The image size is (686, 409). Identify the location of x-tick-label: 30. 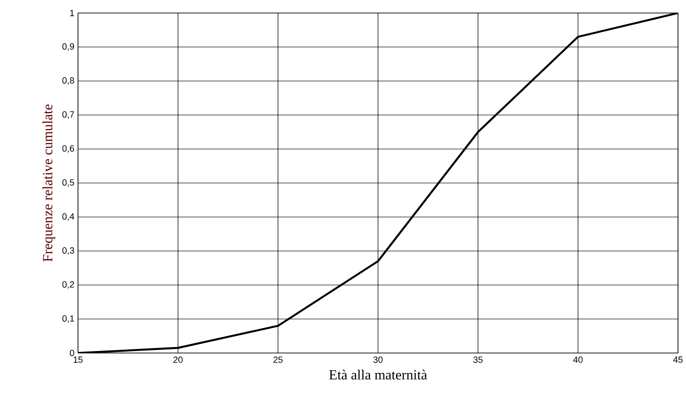
(378, 359).